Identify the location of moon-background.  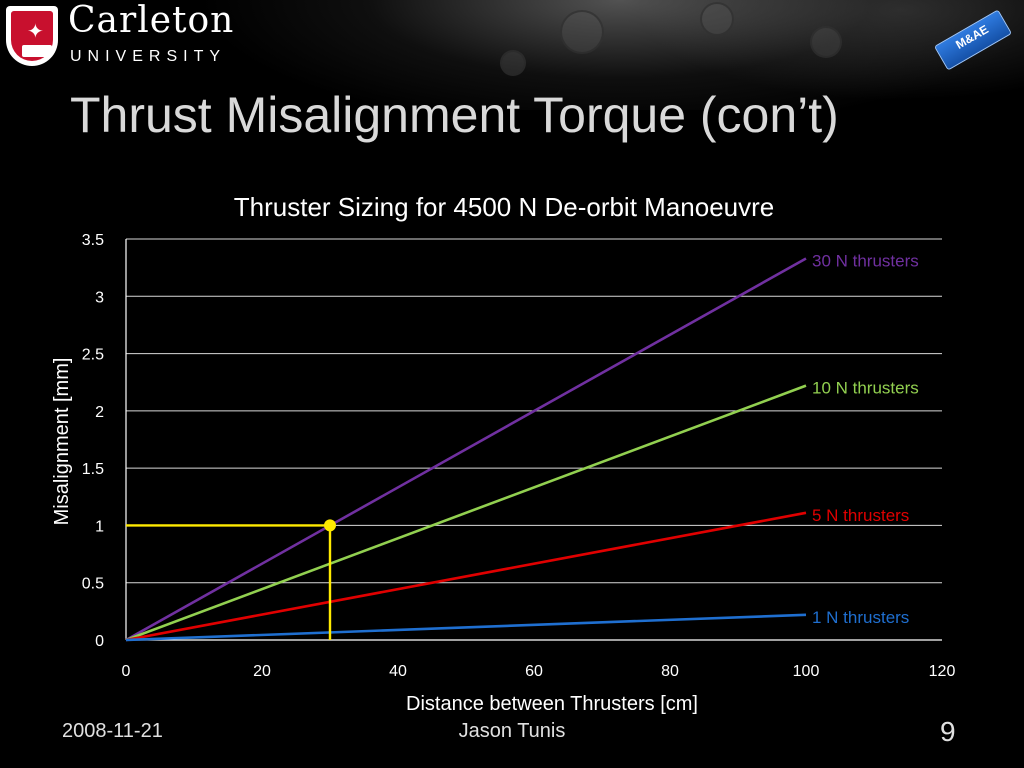
(512, 55).